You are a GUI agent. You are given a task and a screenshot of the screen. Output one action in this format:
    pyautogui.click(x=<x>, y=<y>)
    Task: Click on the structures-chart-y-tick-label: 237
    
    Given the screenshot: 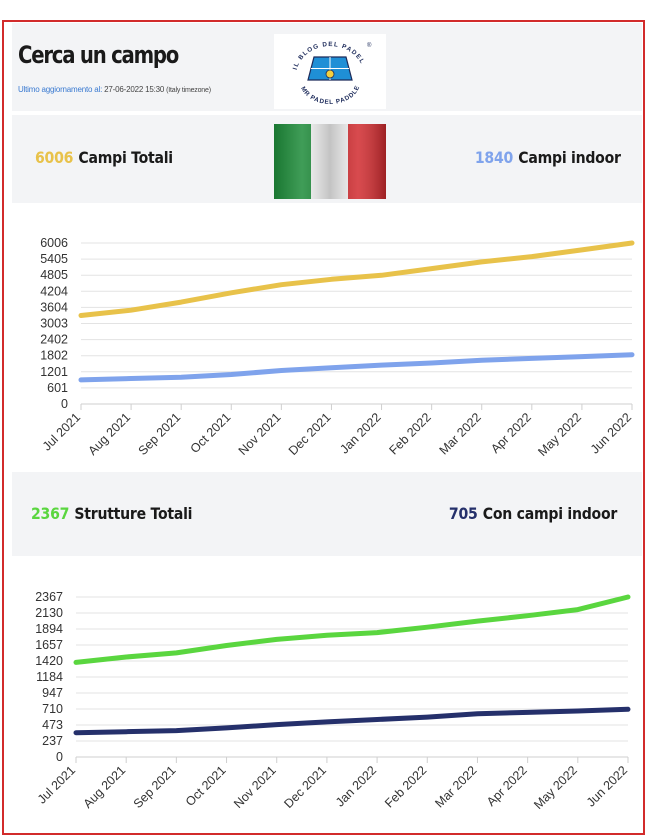 What is the action you would take?
    pyautogui.click(x=52, y=741)
    